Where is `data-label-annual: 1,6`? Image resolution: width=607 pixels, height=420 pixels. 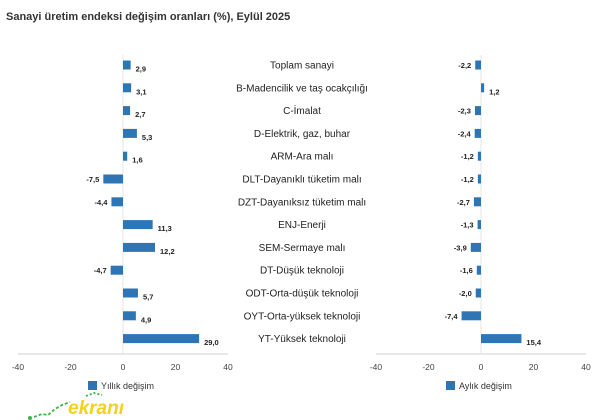
data-label-annual: 1,6 is located at coordinates (137, 160).